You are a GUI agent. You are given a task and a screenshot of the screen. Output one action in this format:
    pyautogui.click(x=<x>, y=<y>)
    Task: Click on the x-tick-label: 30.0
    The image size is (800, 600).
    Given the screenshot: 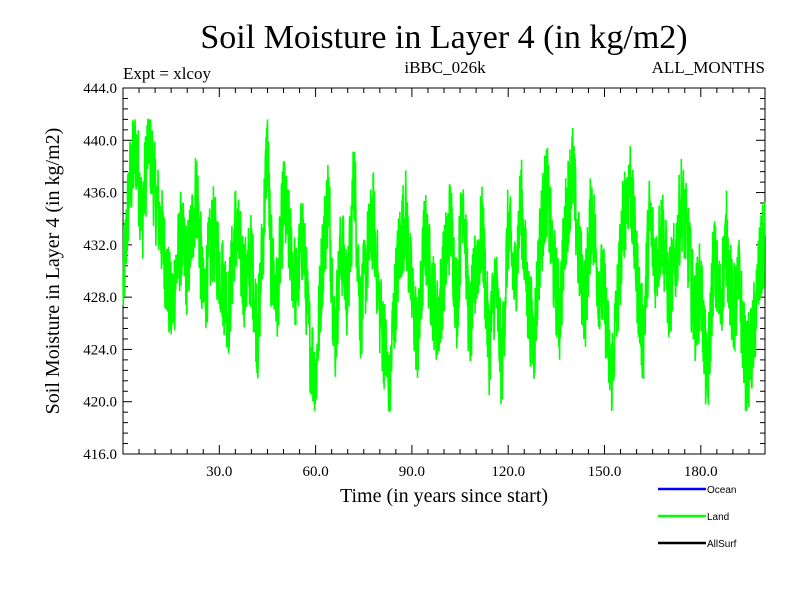 What is the action you would take?
    pyautogui.click(x=219, y=472)
    